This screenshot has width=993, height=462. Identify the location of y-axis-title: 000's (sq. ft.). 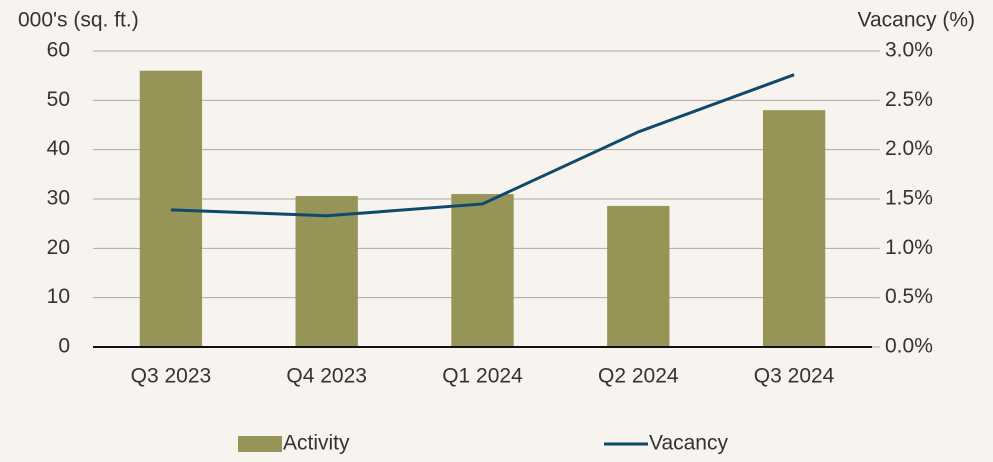
(78, 20).